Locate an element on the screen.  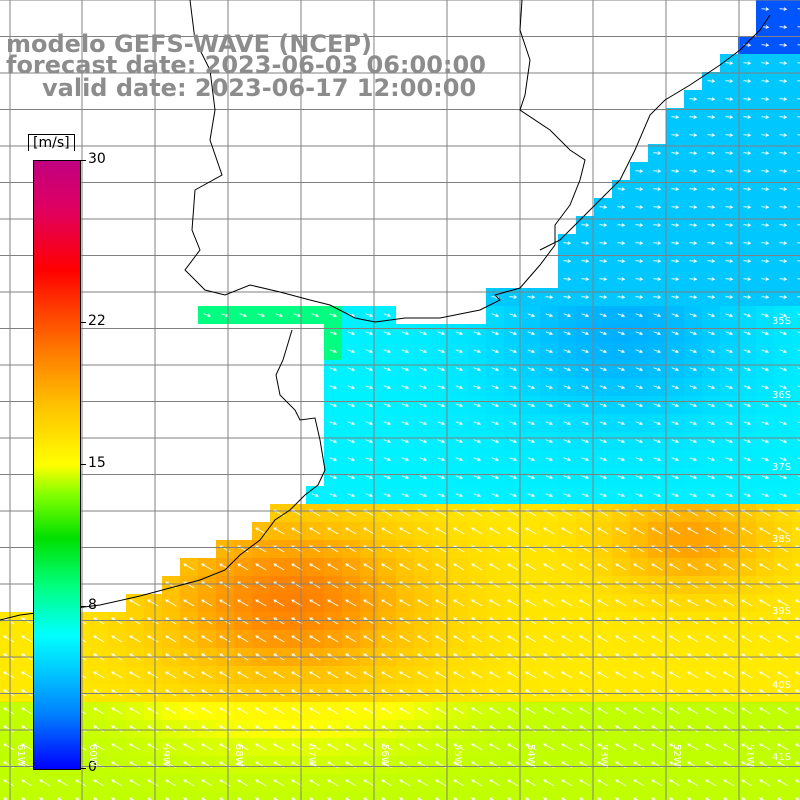
longitude-label: 54W is located at coordinates (530, 755).